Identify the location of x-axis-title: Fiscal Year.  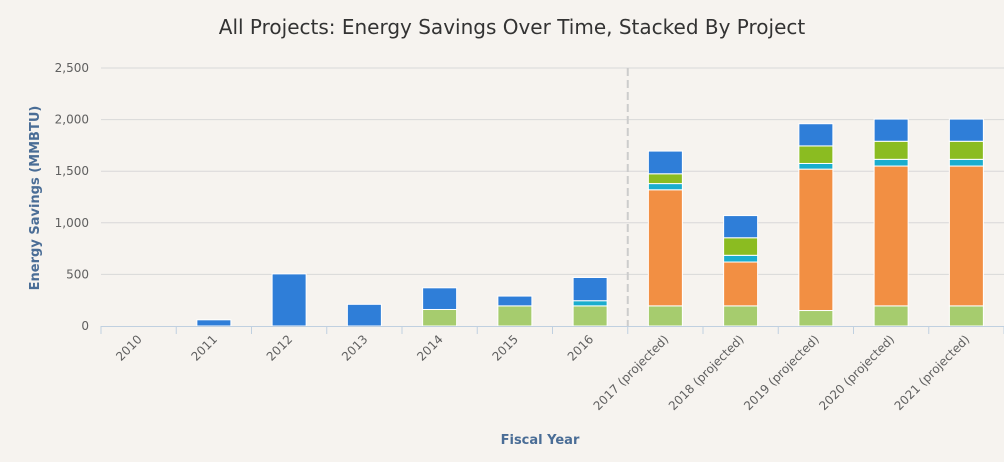
(540, 440).